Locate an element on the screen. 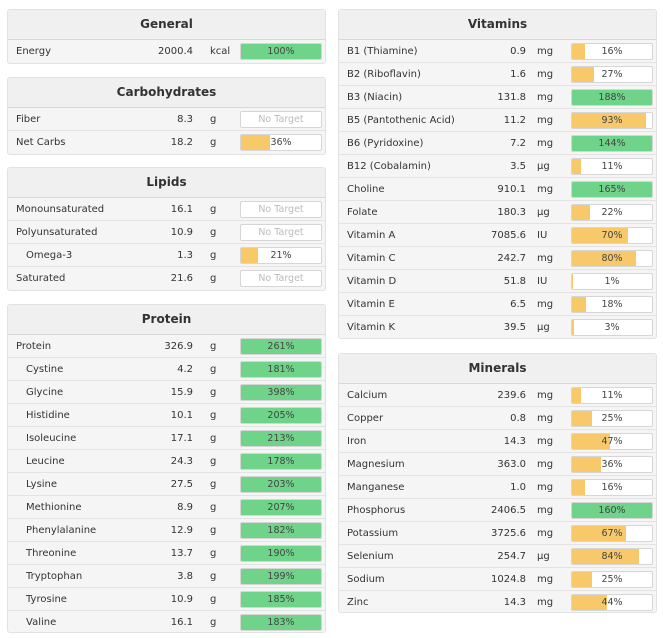 The height and width of the screenshot is (638, 663). progress-percent: 27% is located at coordinates (612, 74).